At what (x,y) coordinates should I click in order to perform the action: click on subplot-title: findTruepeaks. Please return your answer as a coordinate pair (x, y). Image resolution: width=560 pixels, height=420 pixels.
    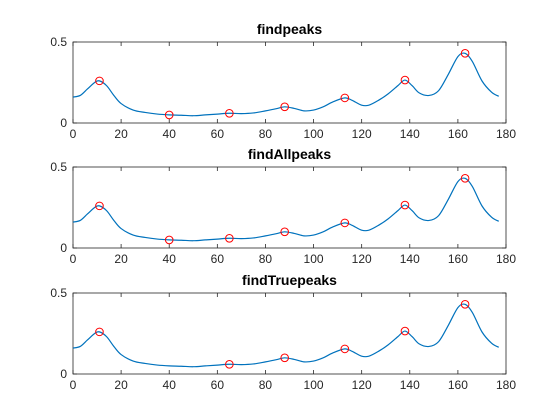
    Looking at the image, I should click on (289, 280).